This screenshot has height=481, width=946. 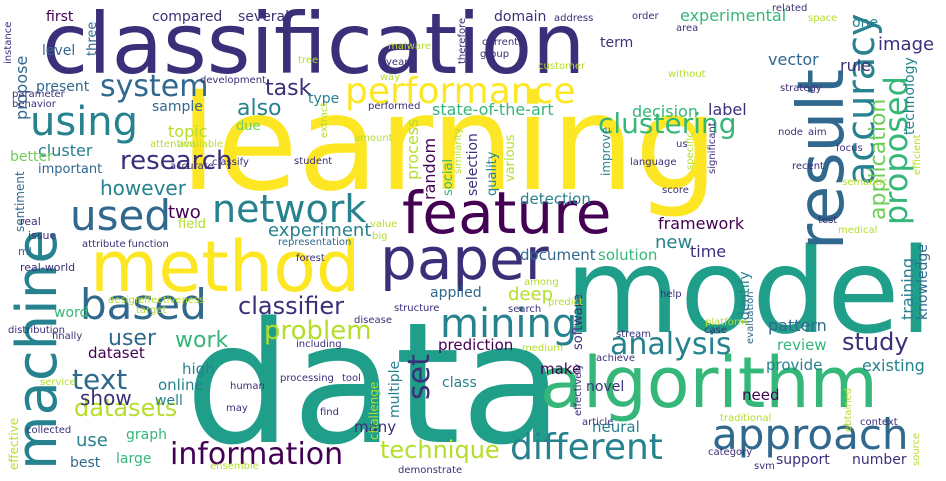 I want to click on word-aim: aim, so click(x=817, y=132).